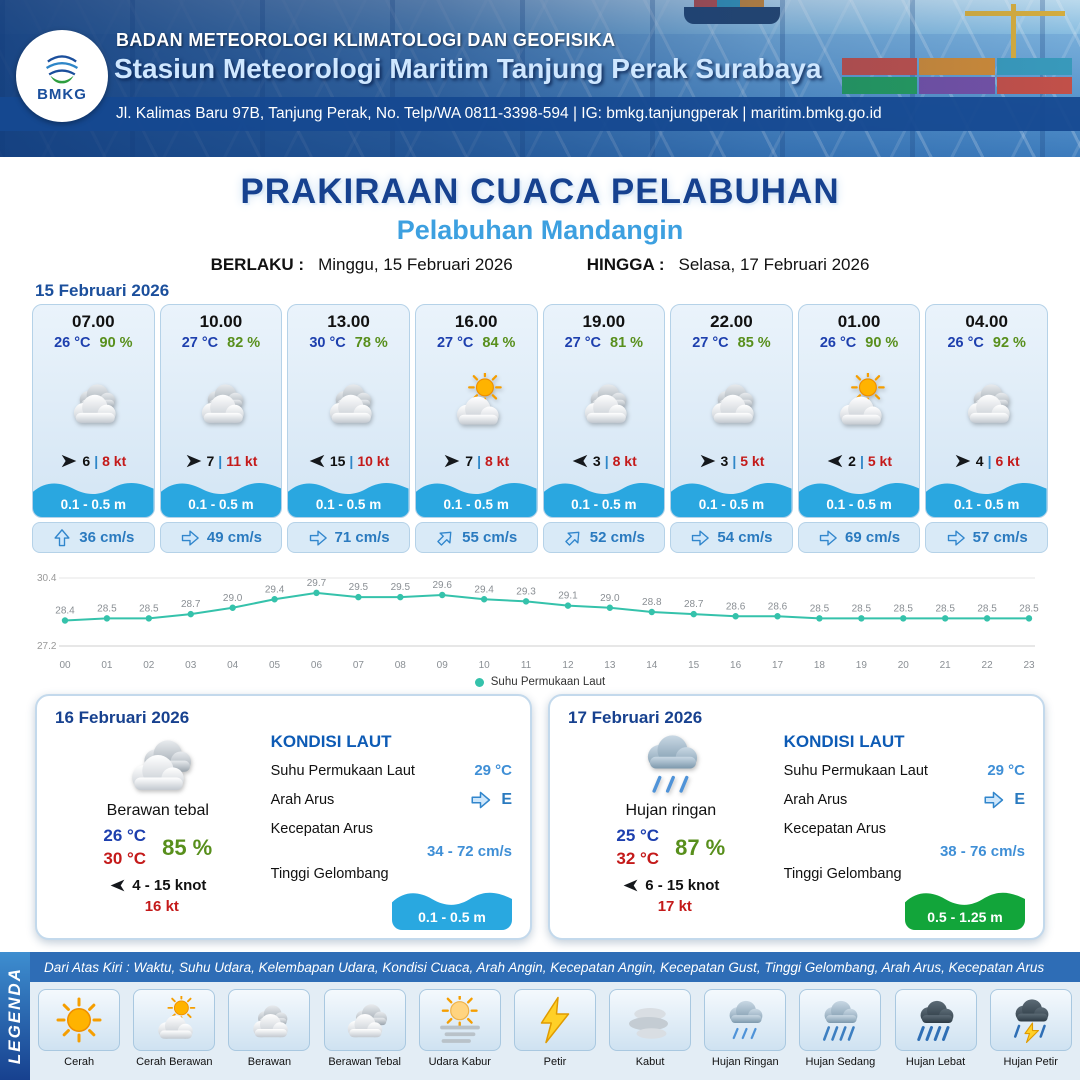 This screenshot has height=1080, width=1080. What do you see at coordinates (79, 1062) in the screenshot?
I see `legend-item-label: Cerah` at bounding box center [79, 1062].